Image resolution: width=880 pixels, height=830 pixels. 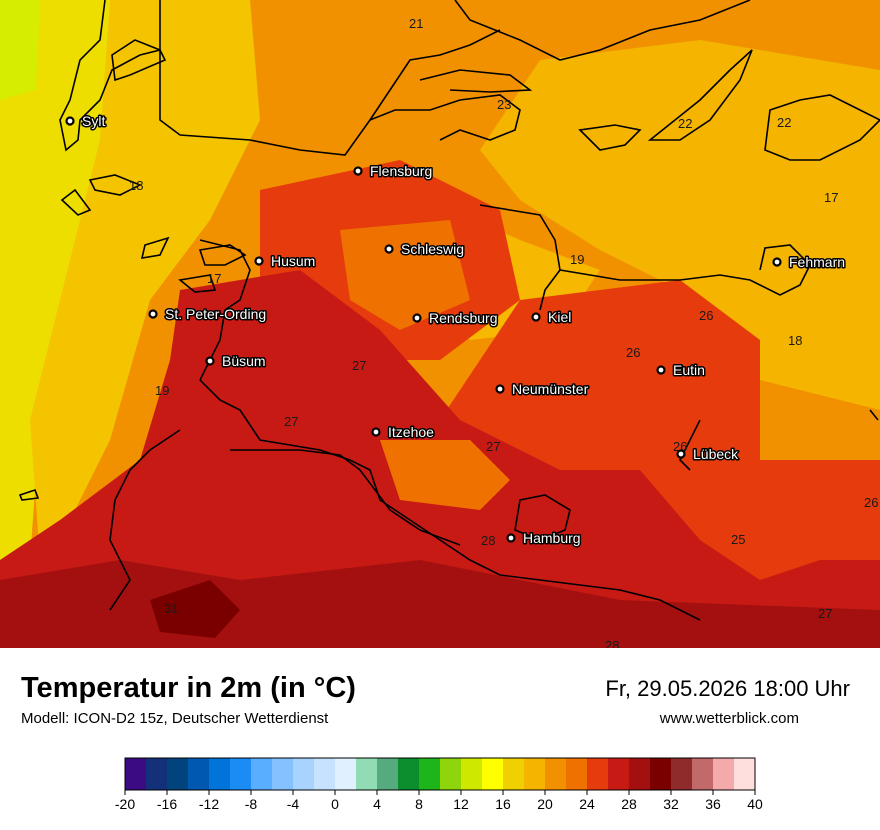 What do you see at coordinates (251, 804) in the screenshot?
I see `colorbar-tick-label: -8` at bounding box center [251, 804].